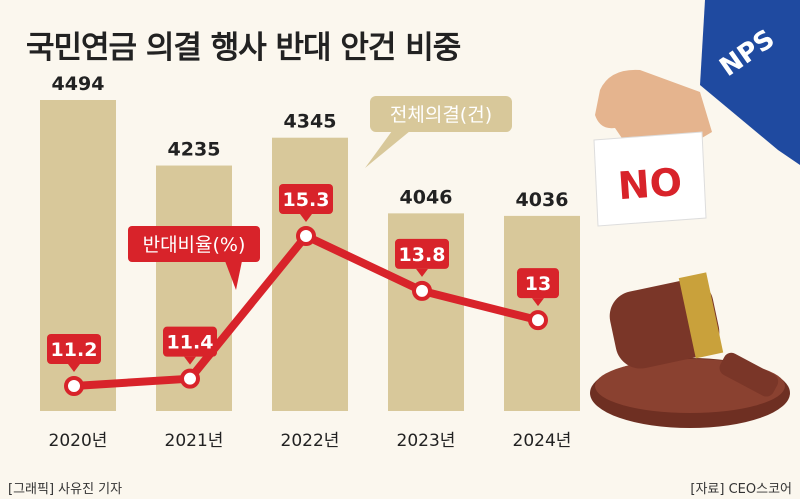 The image size is (800, 499). I want to click on gavel-handle, so click(749, 374).